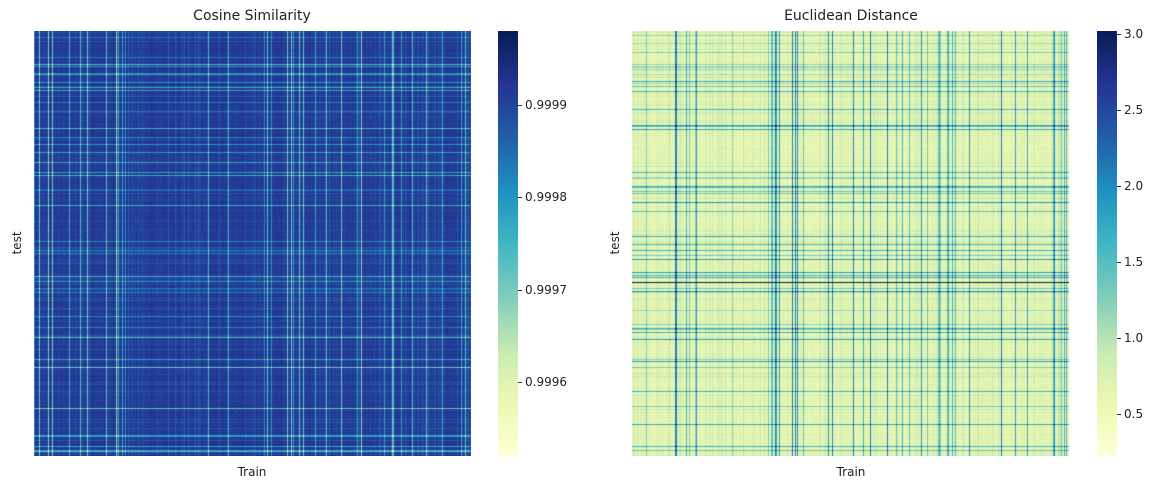  Describe the element at coordinates (1134, 109) in the screenshot. I see `colorbar-tick-label: 2.5` at that location.